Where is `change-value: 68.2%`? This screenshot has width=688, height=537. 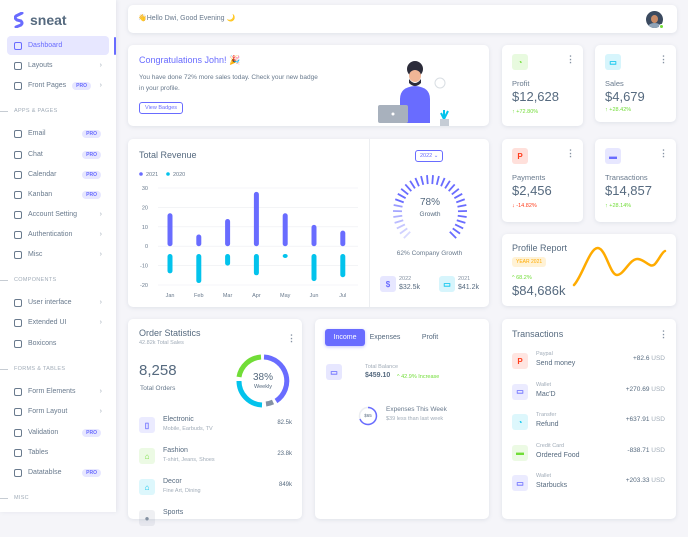 change-value: 68.2% is located at coordinates (524, 278).